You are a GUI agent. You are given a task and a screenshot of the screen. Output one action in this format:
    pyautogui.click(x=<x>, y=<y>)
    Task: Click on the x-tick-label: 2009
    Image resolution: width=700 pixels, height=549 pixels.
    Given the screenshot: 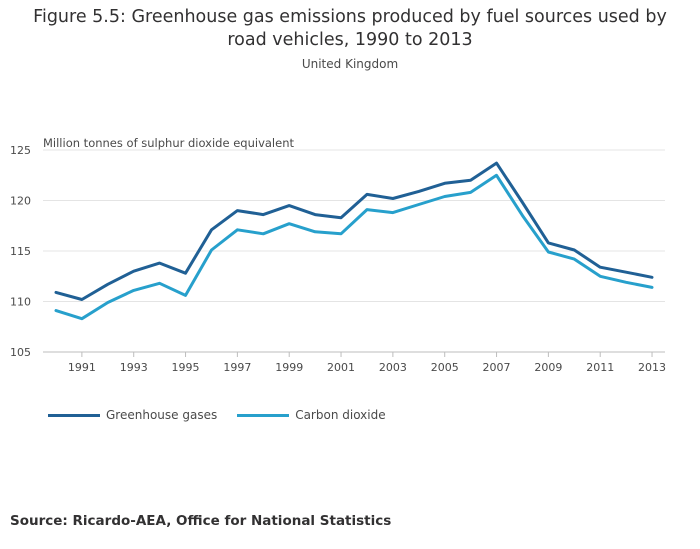 What is the action you would take?
    pyautogui.click(x=548, y=367)
    